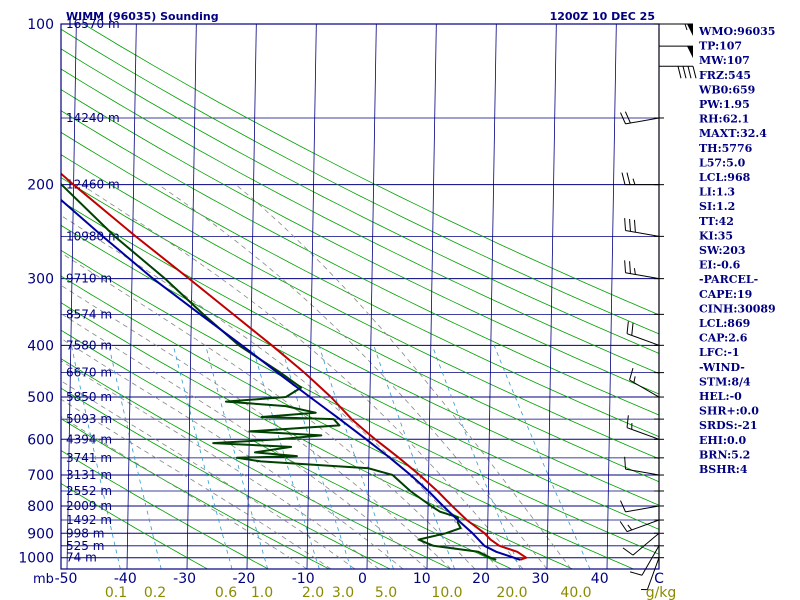  Describe the element at coordinates (40, 507) in the screenshot. I see `pressure-tick-label: 800` at that location.